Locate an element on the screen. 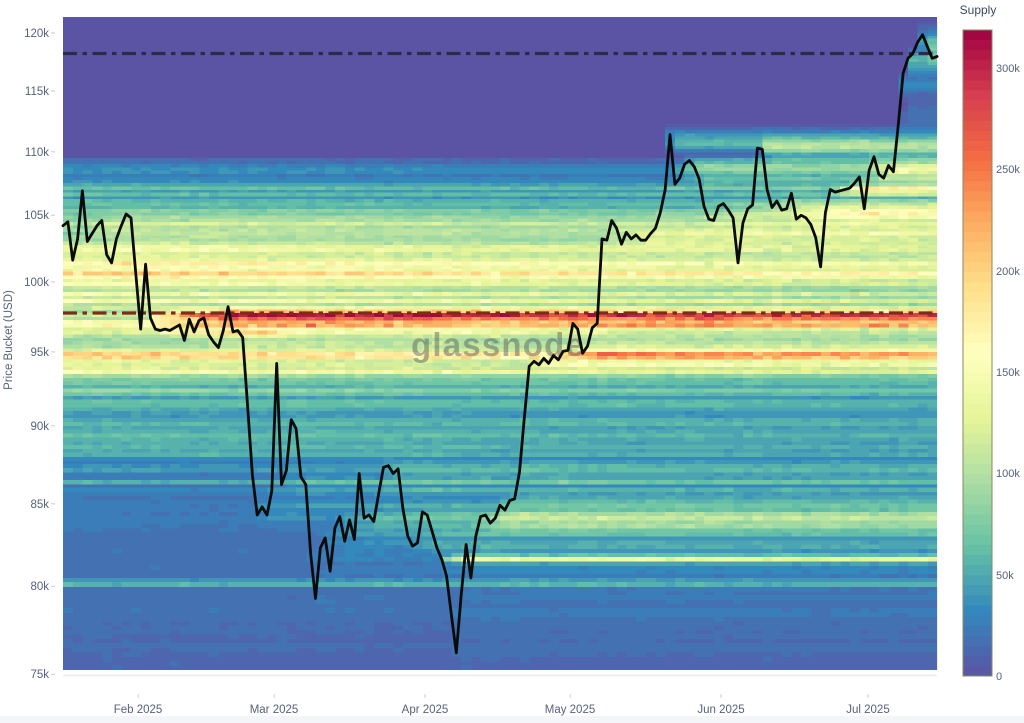  svg-text: Apr 2025 is located at coordinates (425, 710).